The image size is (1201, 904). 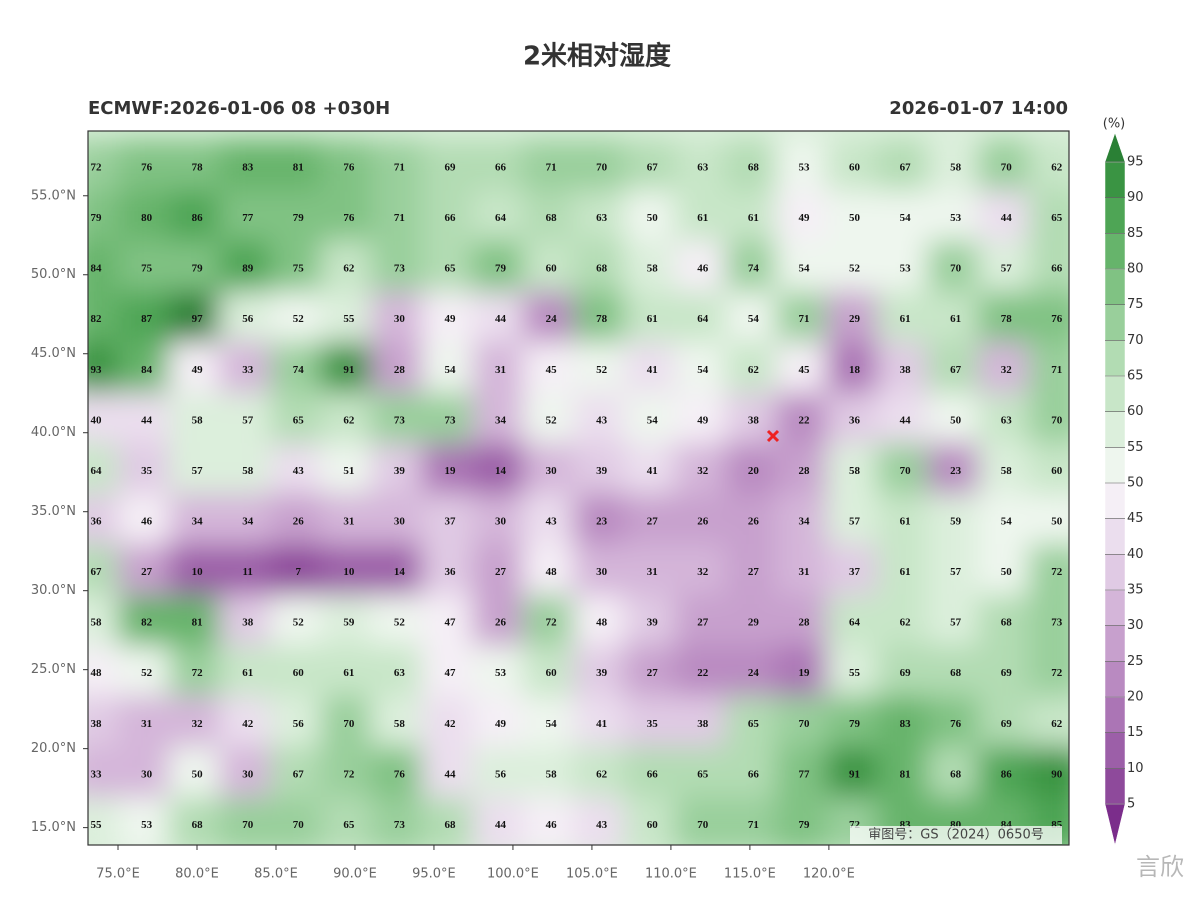 What do you see at coordinates (1057, 269) in the screenshot?
I see `grid-value: 66` at bounding box center [1057, 269].